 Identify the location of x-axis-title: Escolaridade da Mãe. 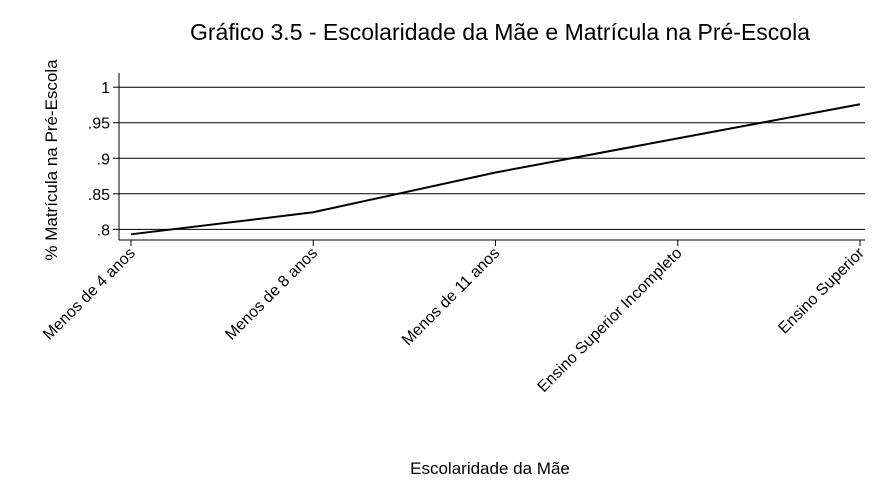
(490, 468).